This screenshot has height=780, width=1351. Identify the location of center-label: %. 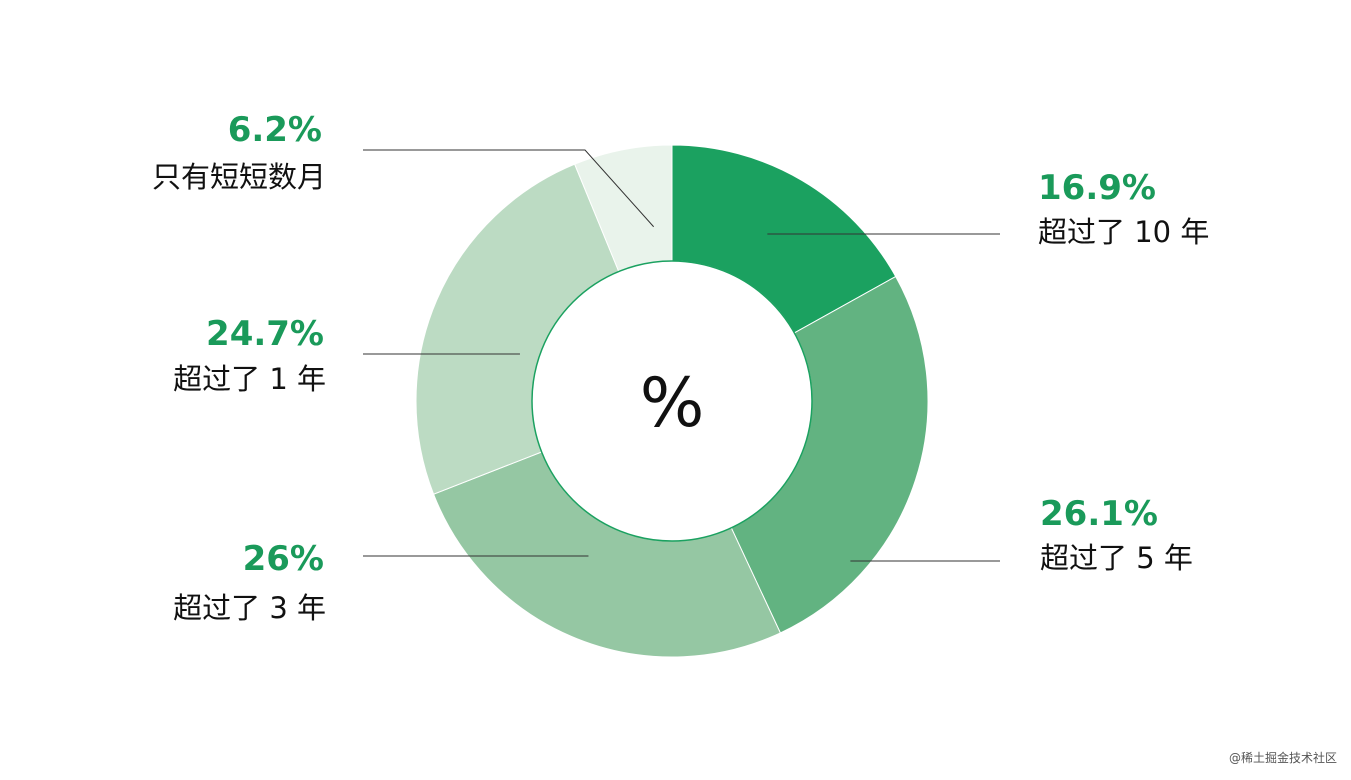
(672, 403).